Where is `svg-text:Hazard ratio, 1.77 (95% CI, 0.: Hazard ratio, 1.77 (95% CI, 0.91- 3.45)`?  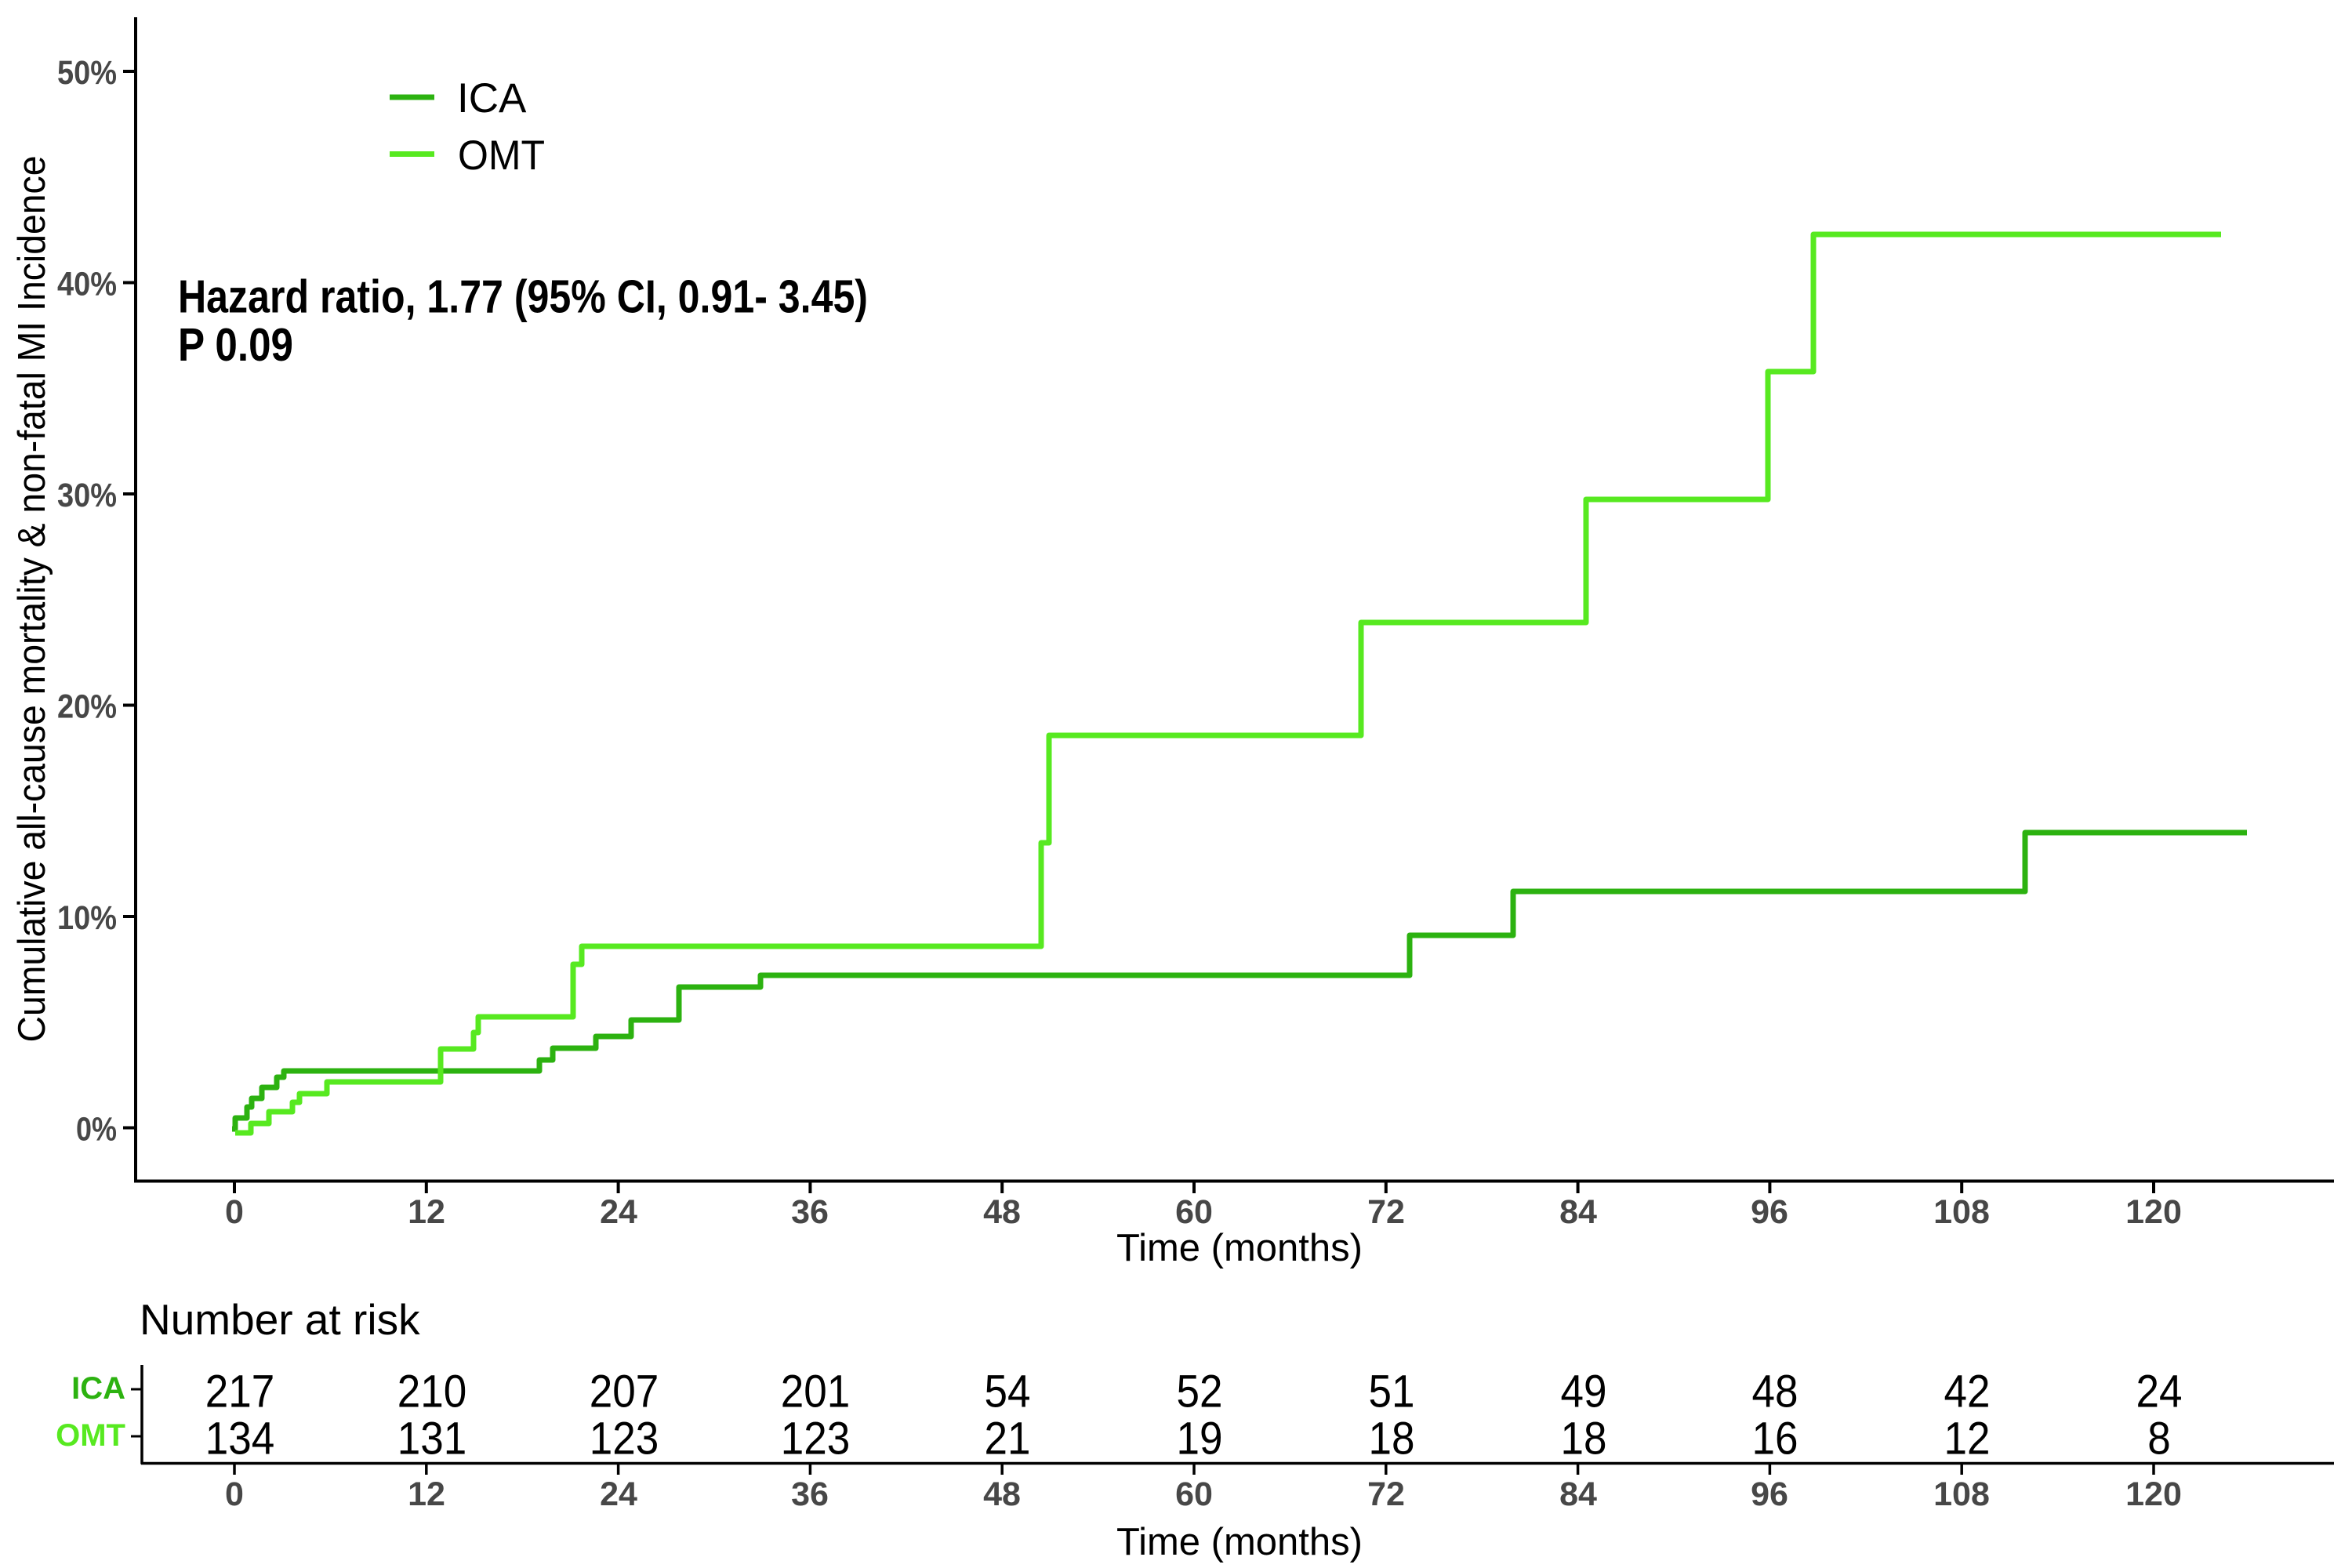
svg-text:Hazard ratio, 1.77 (95% CI, 0.: Hazard ratio, 1.77 (95% CI, 0.91- 3.45) is located at coordinates (523, 297).